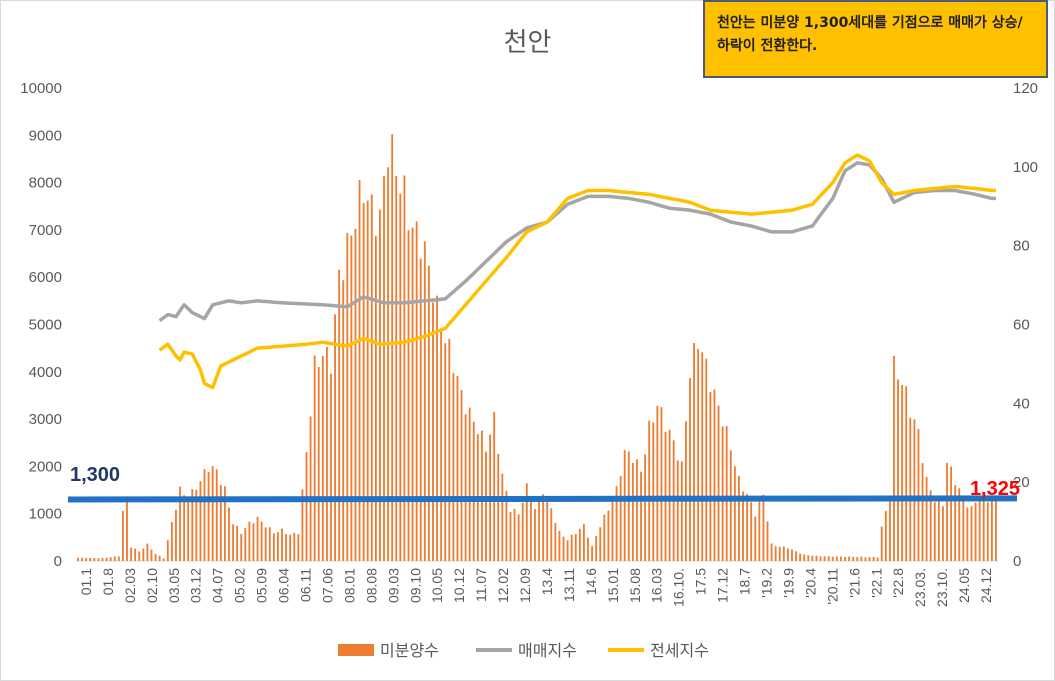 Image resolution: width=1055 pixels, height=681 pixels. Describe the element at coordinates (108, 581) in the screenshot. I see `x-tick-label: 01.8` at that location.